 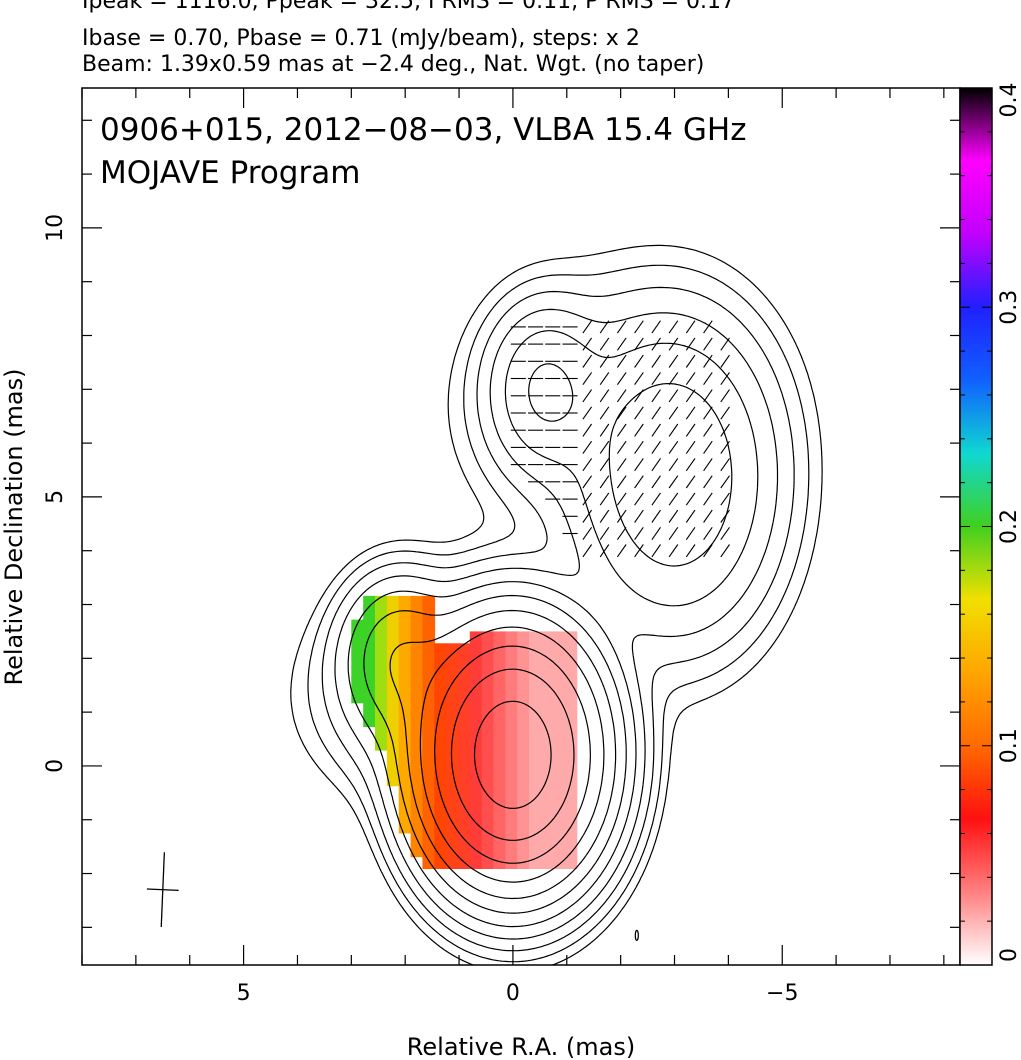 I want to click on y-tick-label: 5, so click(x=55, y=497).